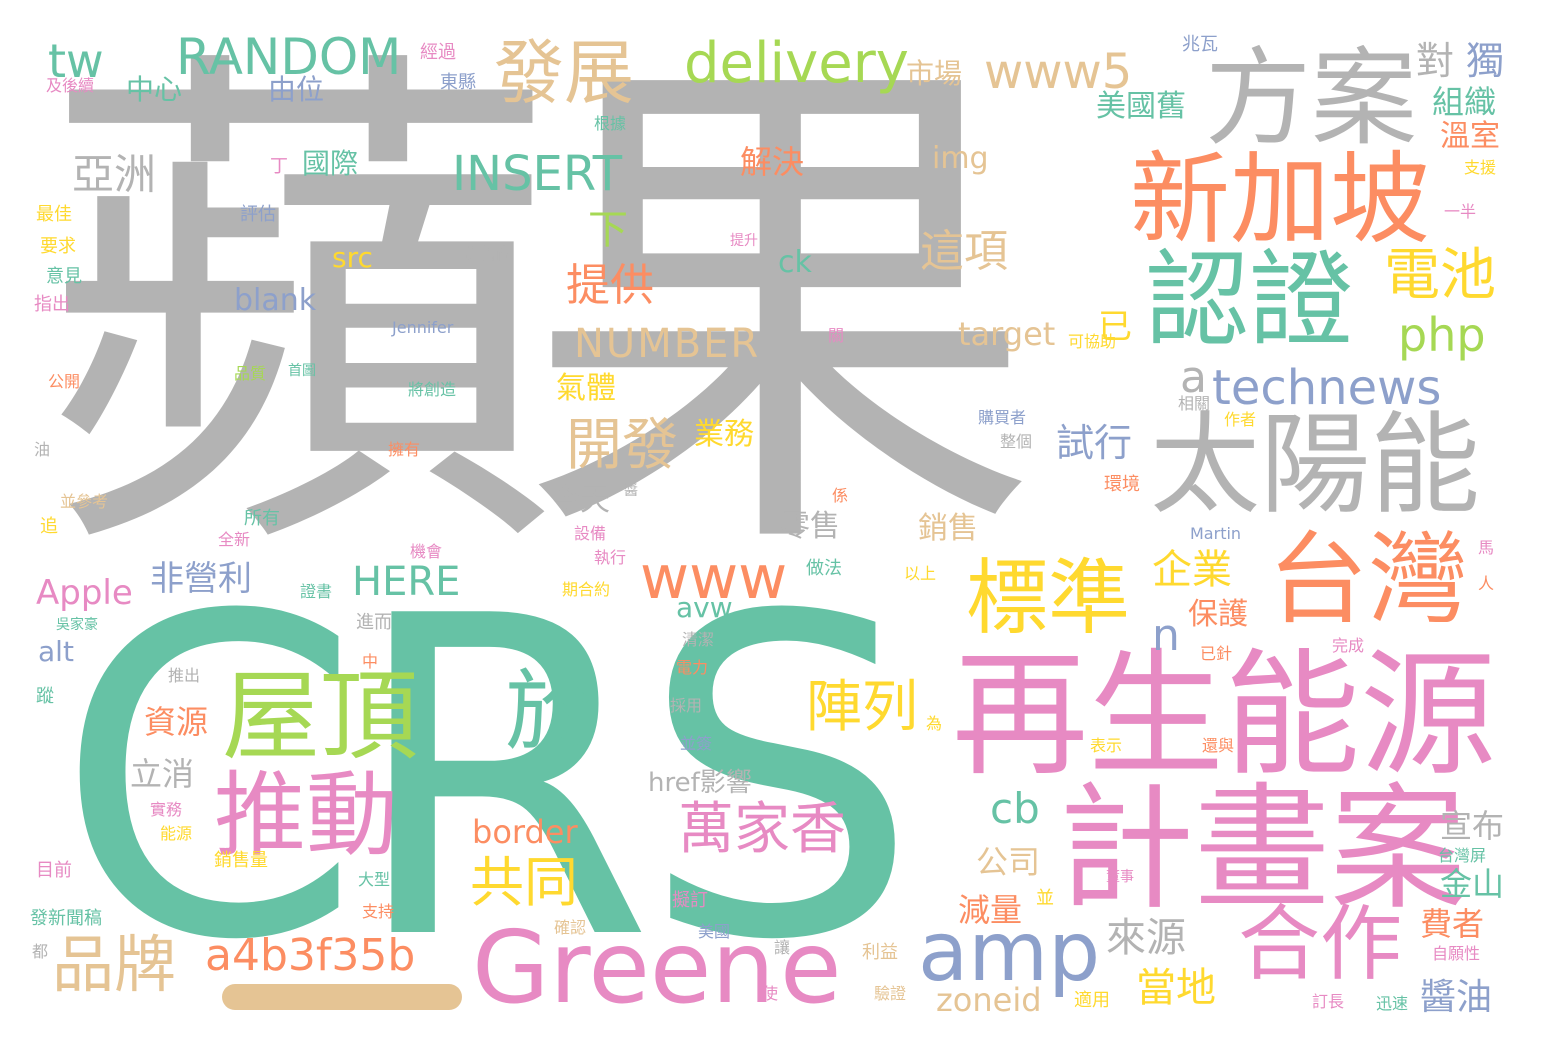 Image resolution: width=1548 pixels, height=1052 pixels. What do you see at coordinates (1218, 745) in the screenshot?
I see `word: 還與` at bounding box center [1218, 745].